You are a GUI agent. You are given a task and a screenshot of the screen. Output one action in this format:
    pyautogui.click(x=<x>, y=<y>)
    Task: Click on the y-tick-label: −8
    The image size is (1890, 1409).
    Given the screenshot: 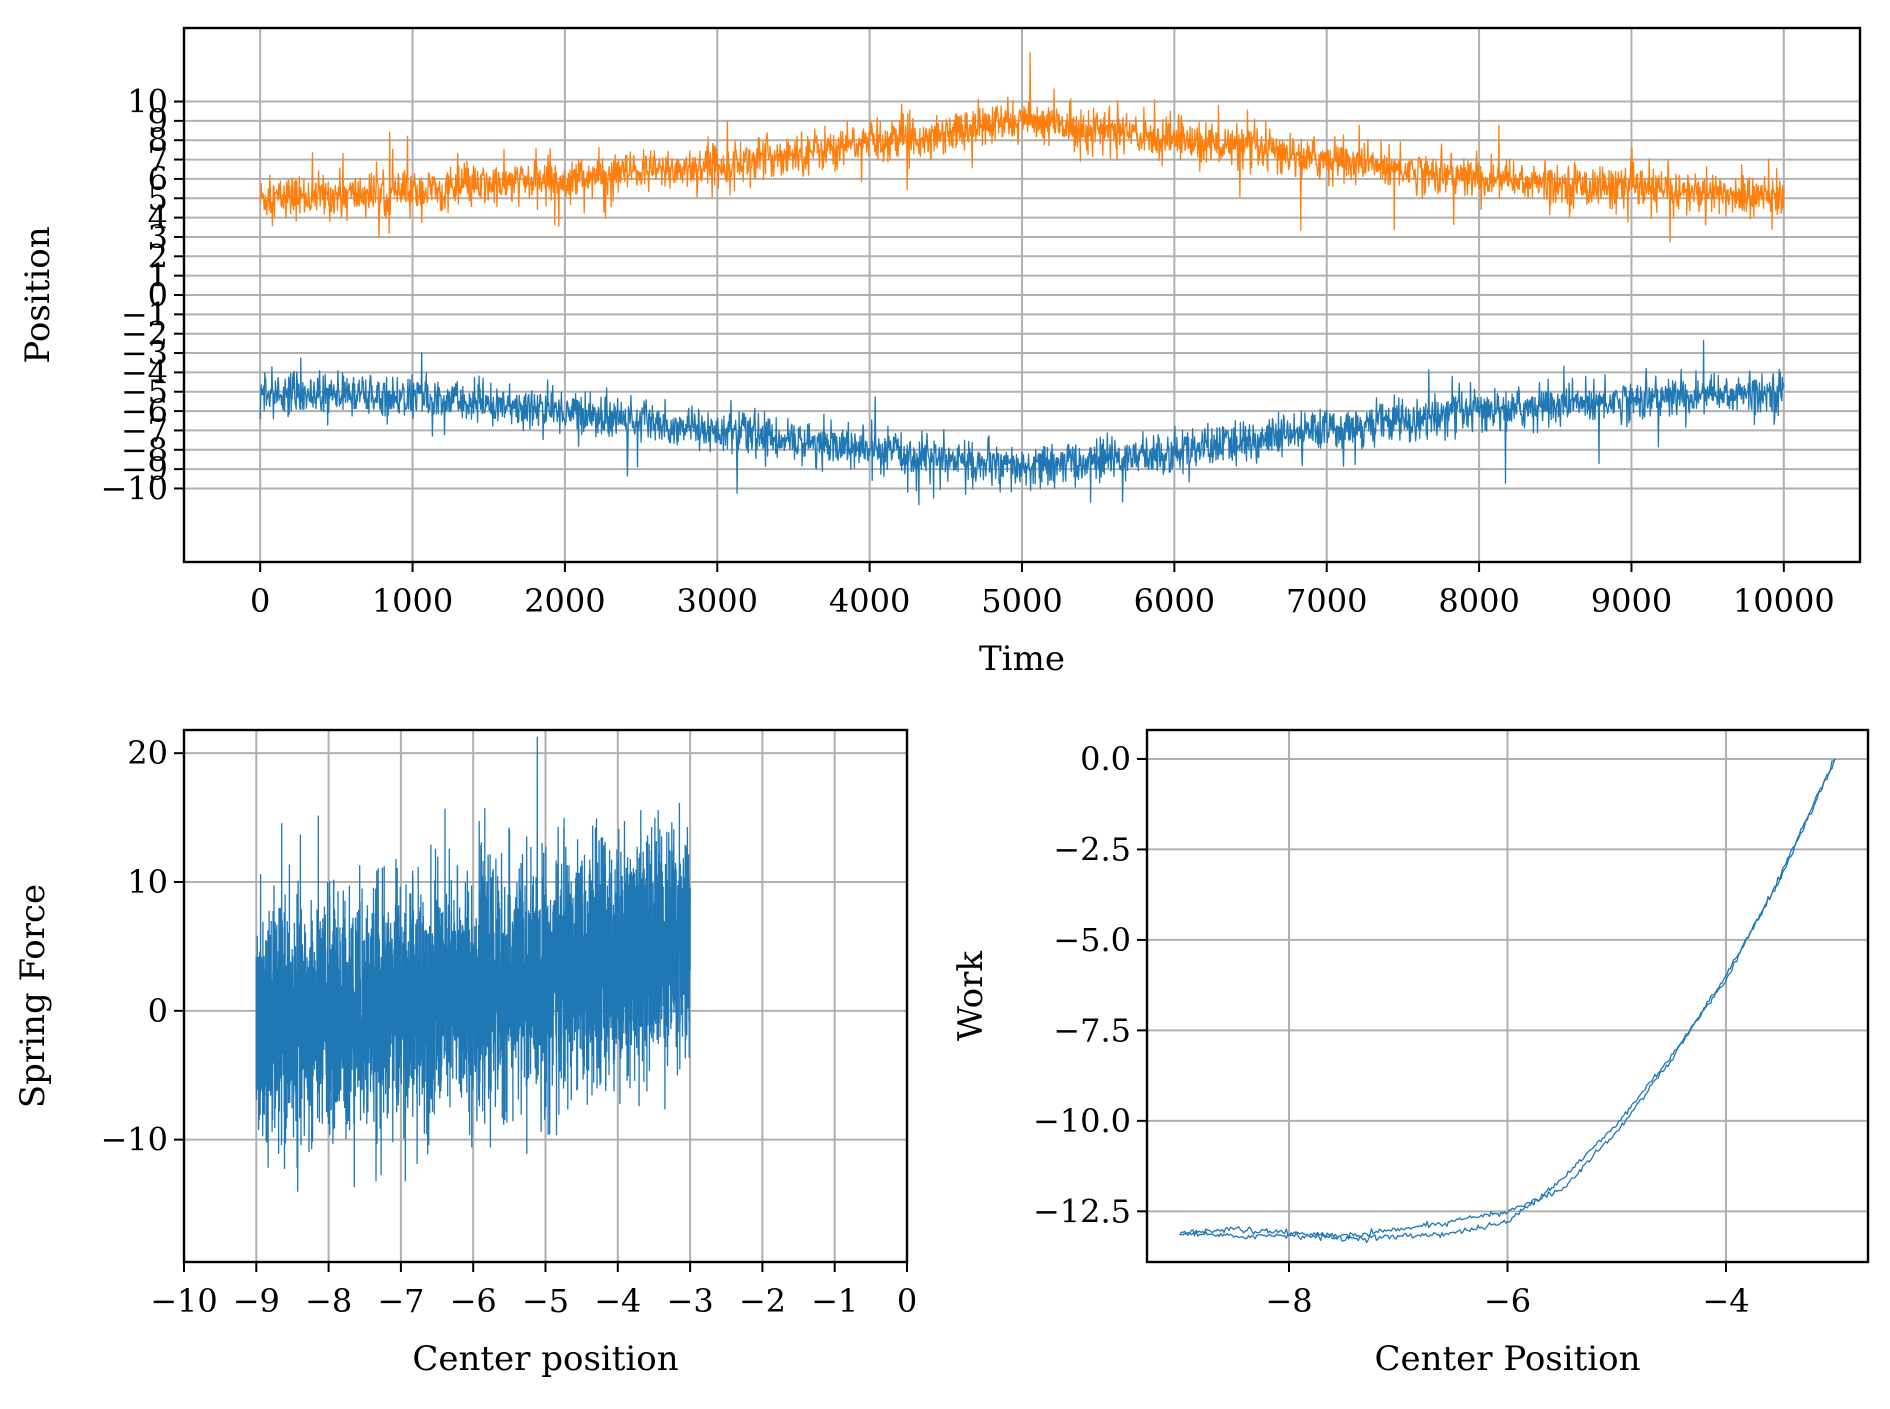 What is the action you would take?
    pyautogui.click(x=144, y=450)
    